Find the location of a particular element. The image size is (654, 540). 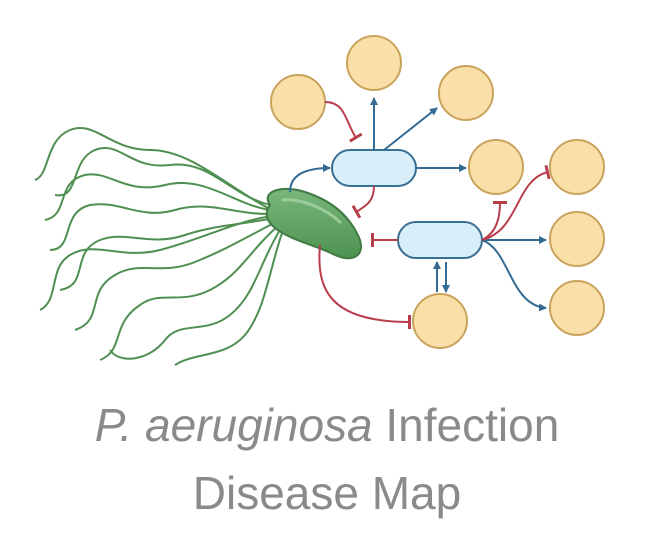

process-node-upper is located at coordinates (374, 168).